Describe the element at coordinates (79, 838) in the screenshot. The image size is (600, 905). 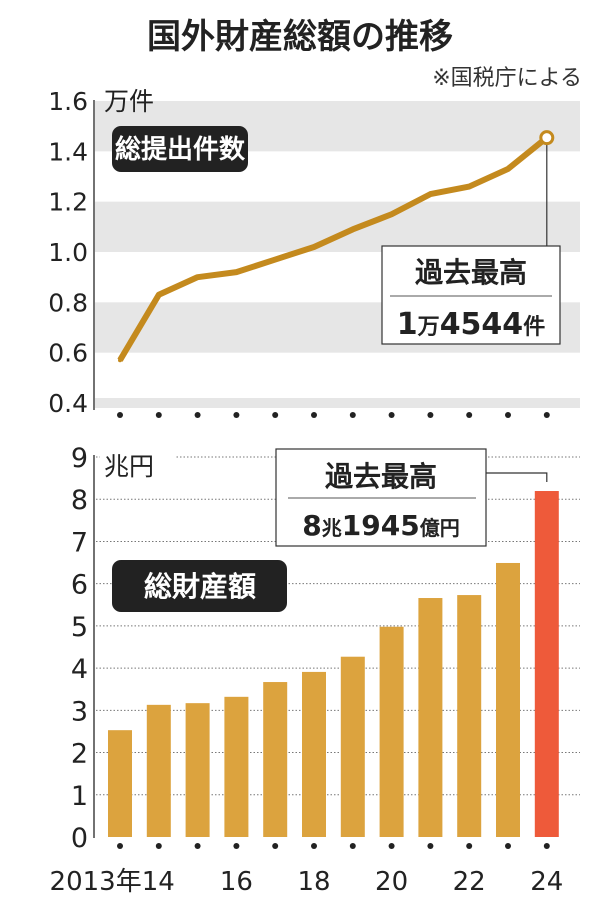
I see `y-tick-label: 0` at that location.